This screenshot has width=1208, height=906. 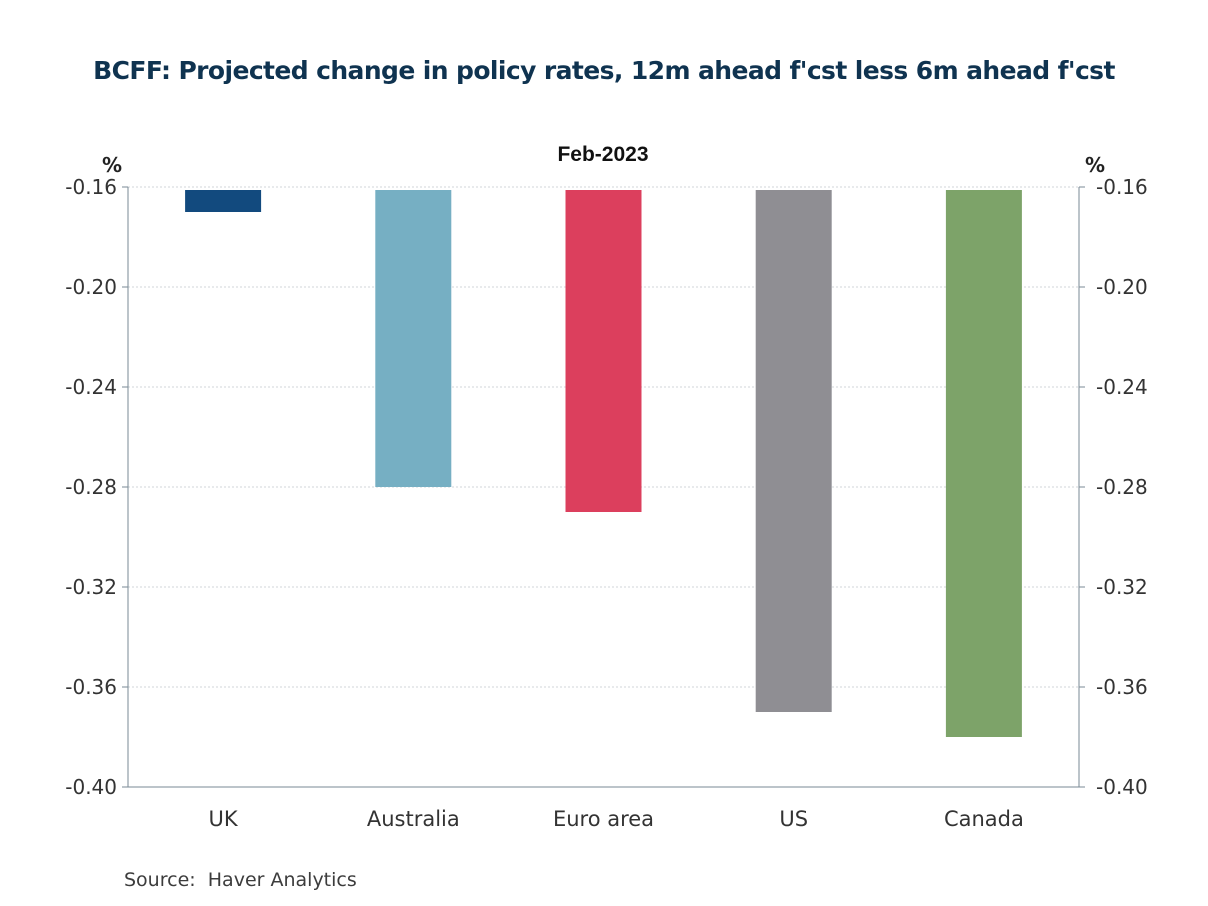 What do you see at coordinates (91, 287) in the screenshot?
I see `left-y-tick-label: -0.20` at bounding box center [91, 287].